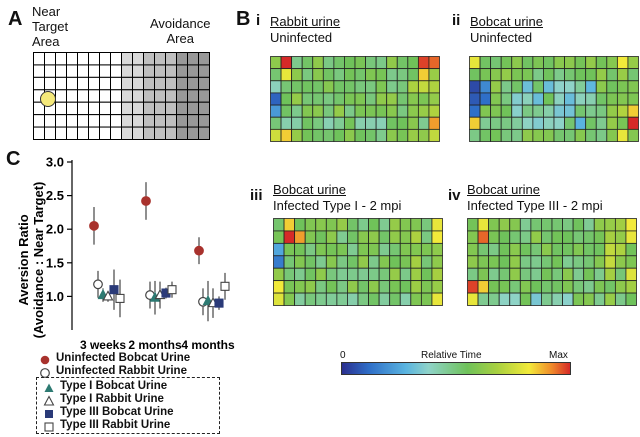  What do you see at coordinates (256, 195) in the screenshot?
I see `heatmap-iii-roman: iii` at bounding box center [256, 195].